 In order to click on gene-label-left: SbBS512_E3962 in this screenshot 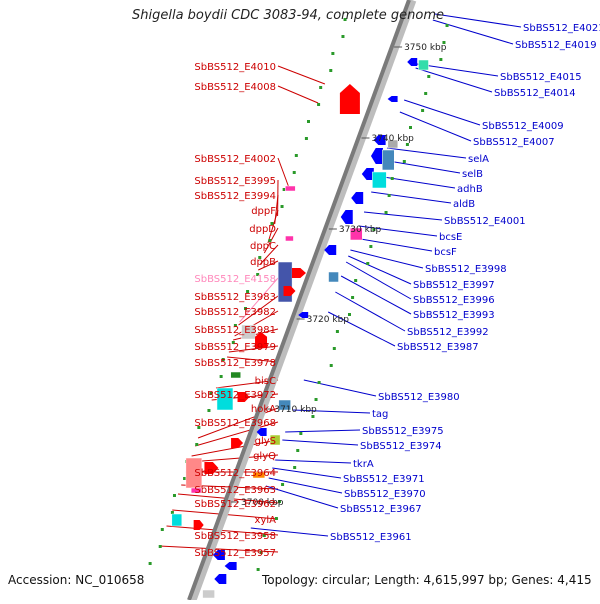, I will do `click(235, 504)`.